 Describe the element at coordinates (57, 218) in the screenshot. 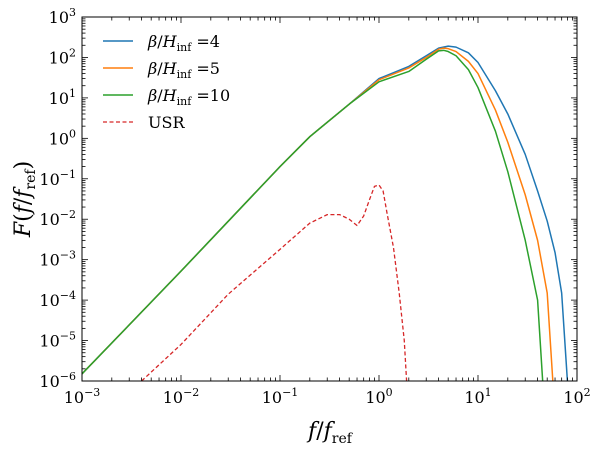

I see `y-tick-label: 10⁻²` at that location.